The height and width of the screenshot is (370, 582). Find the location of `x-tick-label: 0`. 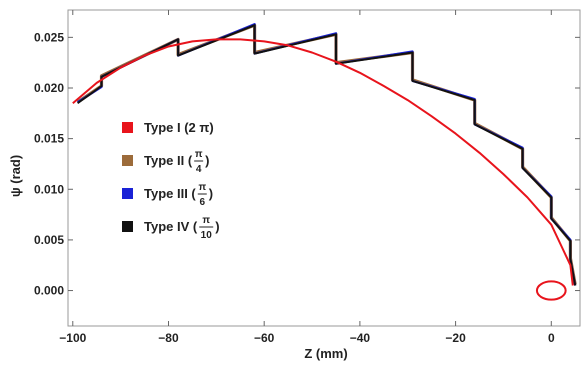

x-tick-label: 0 is located at coordinates (551, 338).